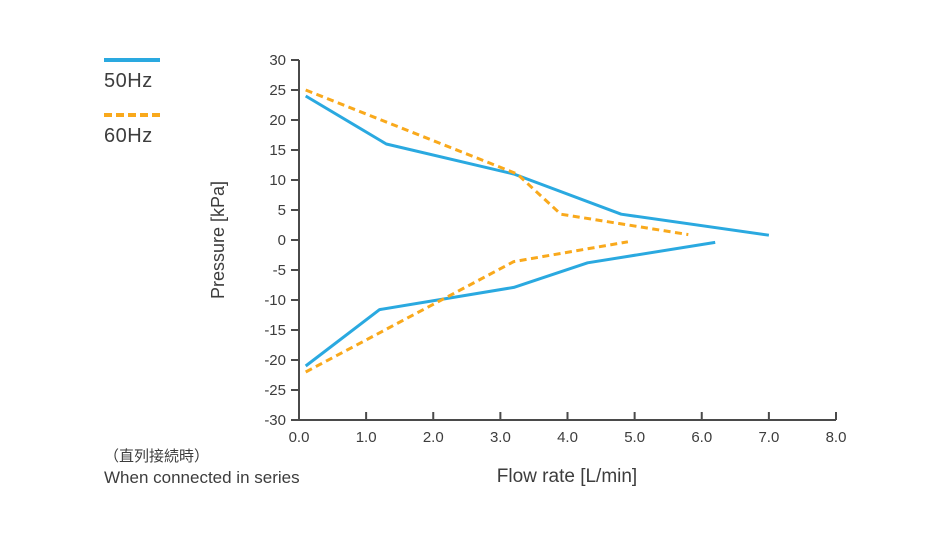 This screenshot has height=540, width=933. I want to click on x-tick-label: 2.0, so click(433, 437).